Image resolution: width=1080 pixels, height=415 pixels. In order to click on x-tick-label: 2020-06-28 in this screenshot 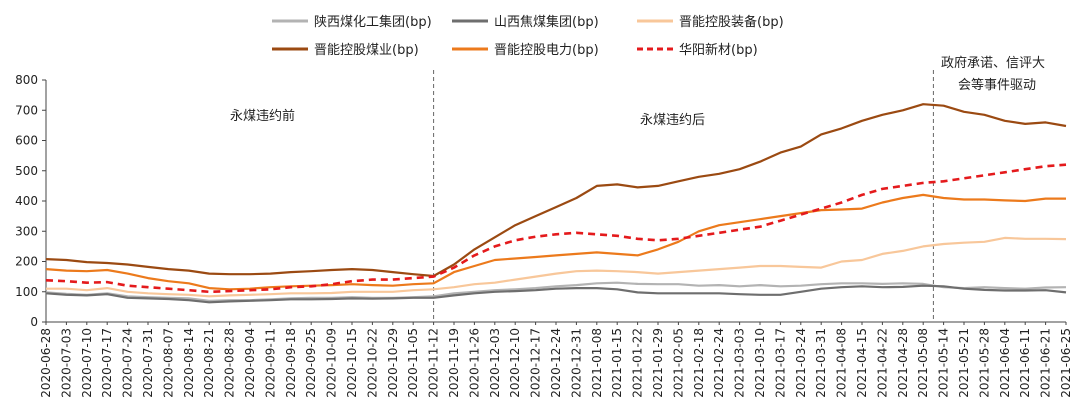, I will do `click(46, 363)`.